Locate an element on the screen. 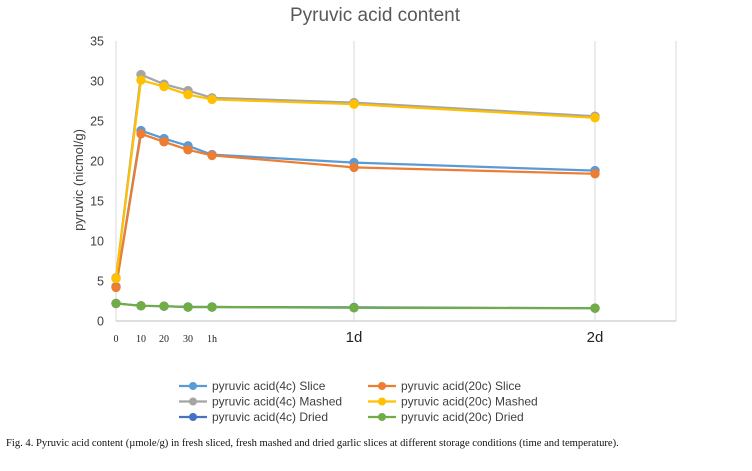 This screenshot has width=752, height=471. y-axis-ticks: 0 5 10 15 20 25 30 35 is located at coordinates (97, 182).